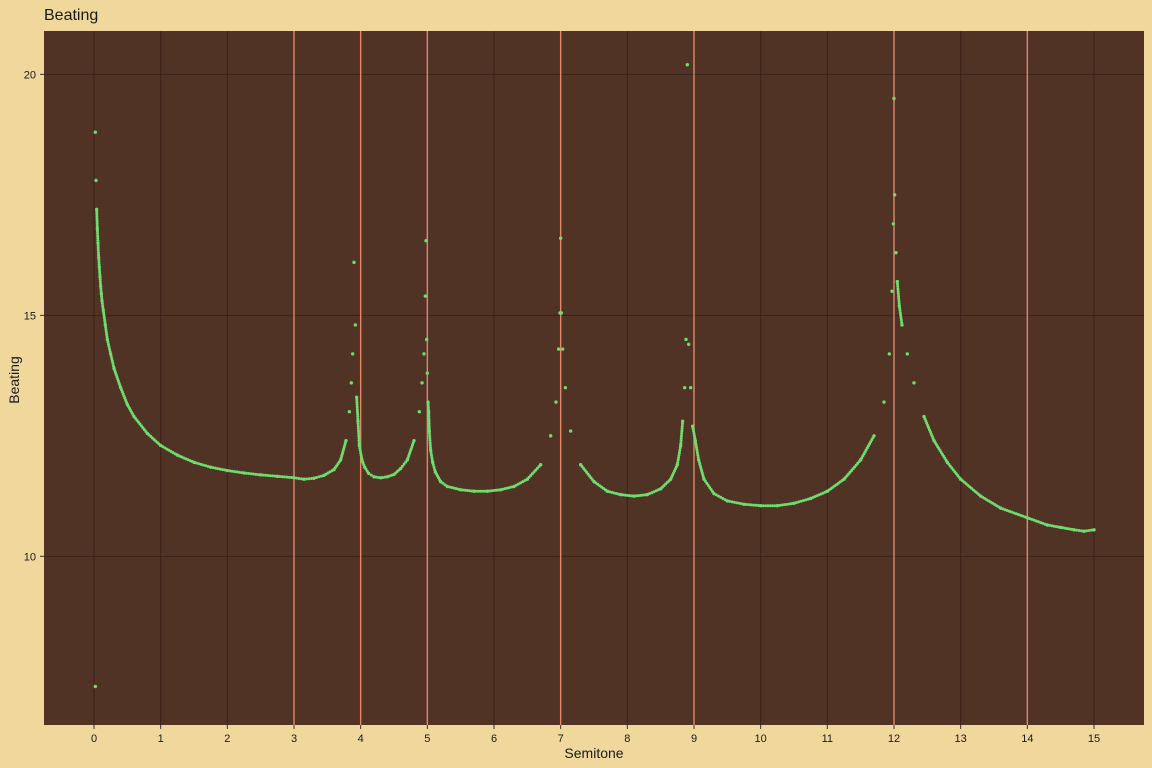 This screenshot has height=768, width=1152. I want to click on x-tick-label: 9, so click(694, 739).